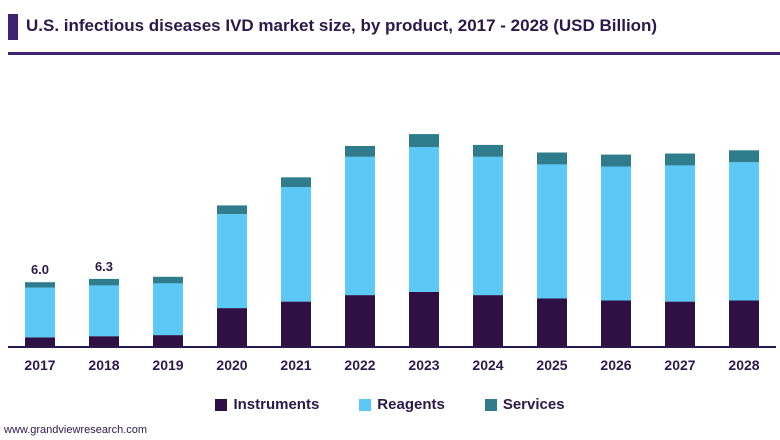 Image resolution: width=780 pixels, height=440 pixels. I want to click on legend-item-services: Services, so click(524, 404).